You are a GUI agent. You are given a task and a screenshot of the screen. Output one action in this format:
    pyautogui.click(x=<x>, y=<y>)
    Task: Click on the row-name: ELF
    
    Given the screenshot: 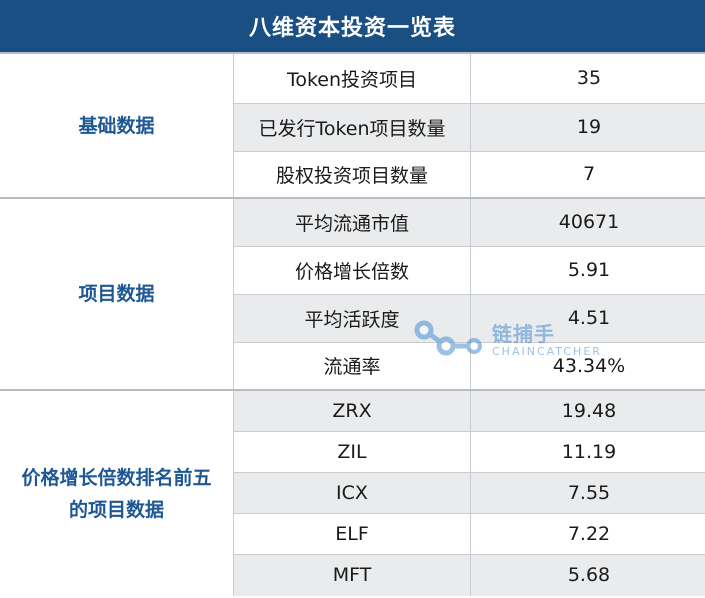 What is the action you would take?
    pyautogui.click(x=352, y=533)
    